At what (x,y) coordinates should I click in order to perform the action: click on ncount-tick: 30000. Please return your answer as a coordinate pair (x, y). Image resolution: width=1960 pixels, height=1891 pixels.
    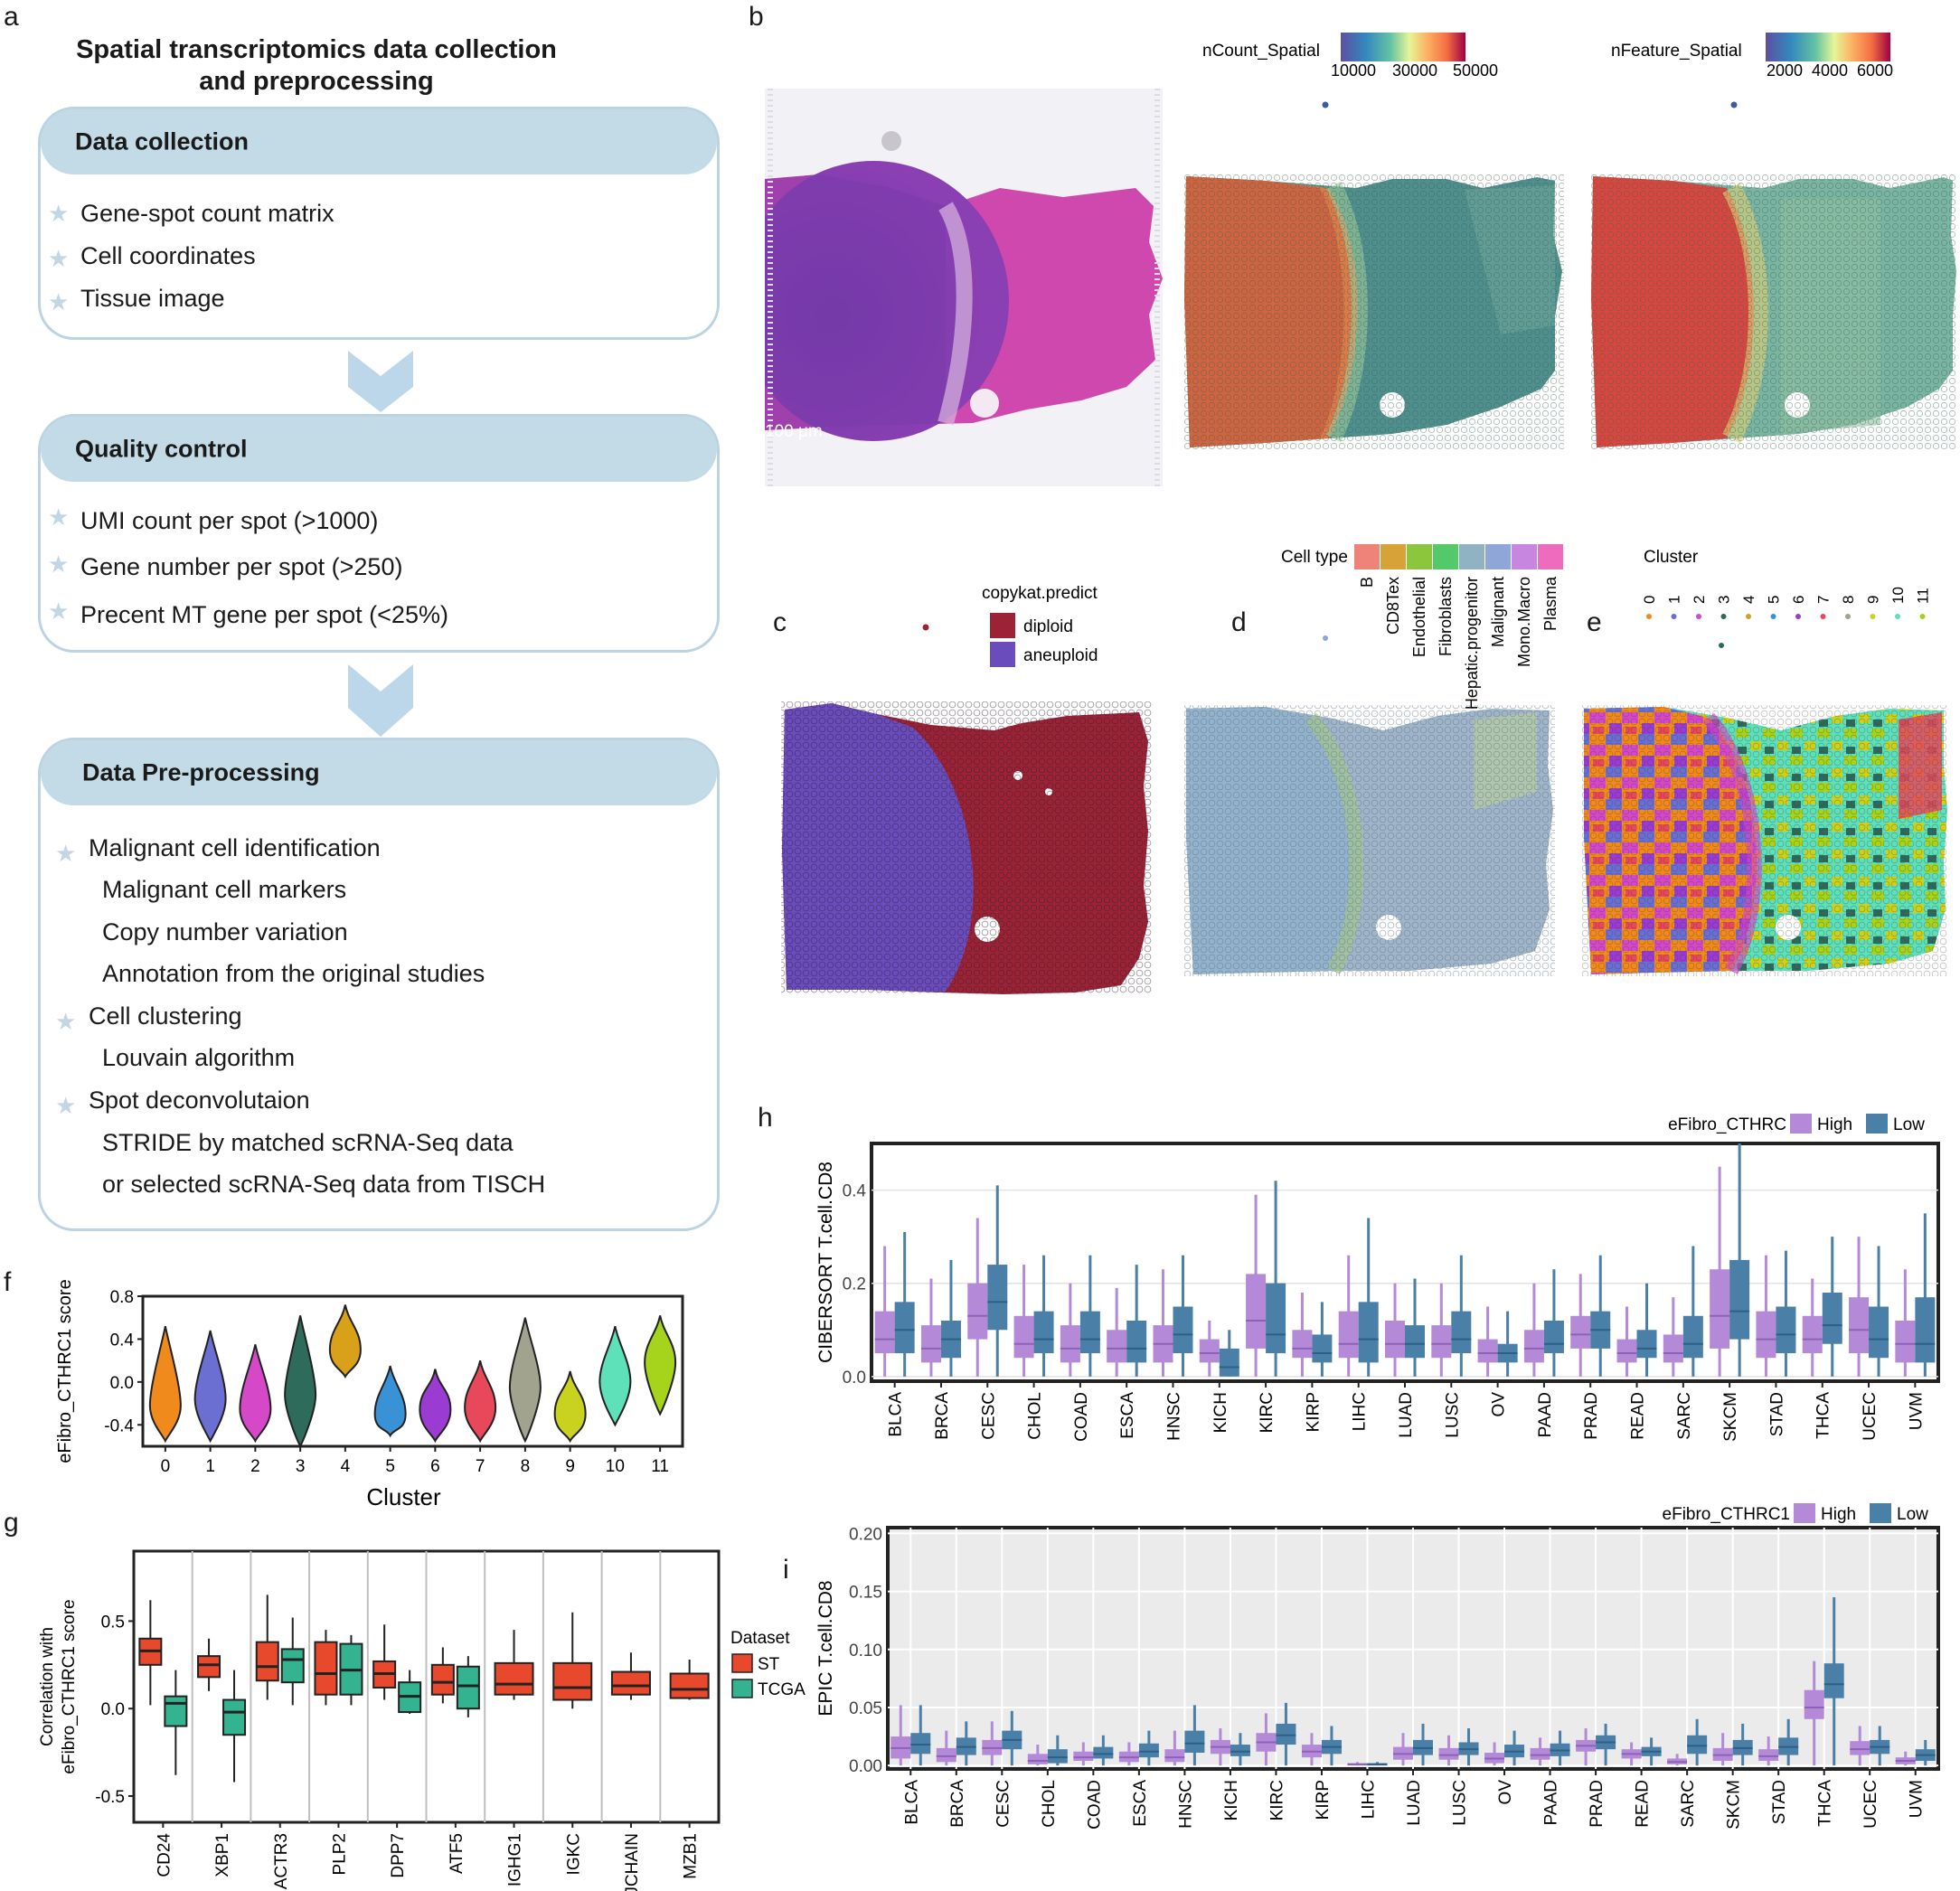
    Looking at the image, I should click on (1414, 70).